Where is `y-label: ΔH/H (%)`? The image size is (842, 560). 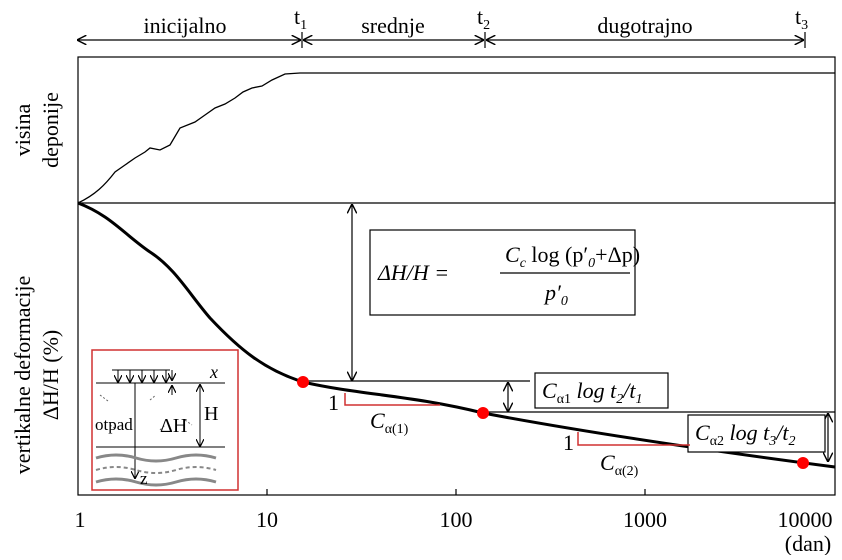
y-label: ΔH/H (%) is located at coordinates (50, 375).